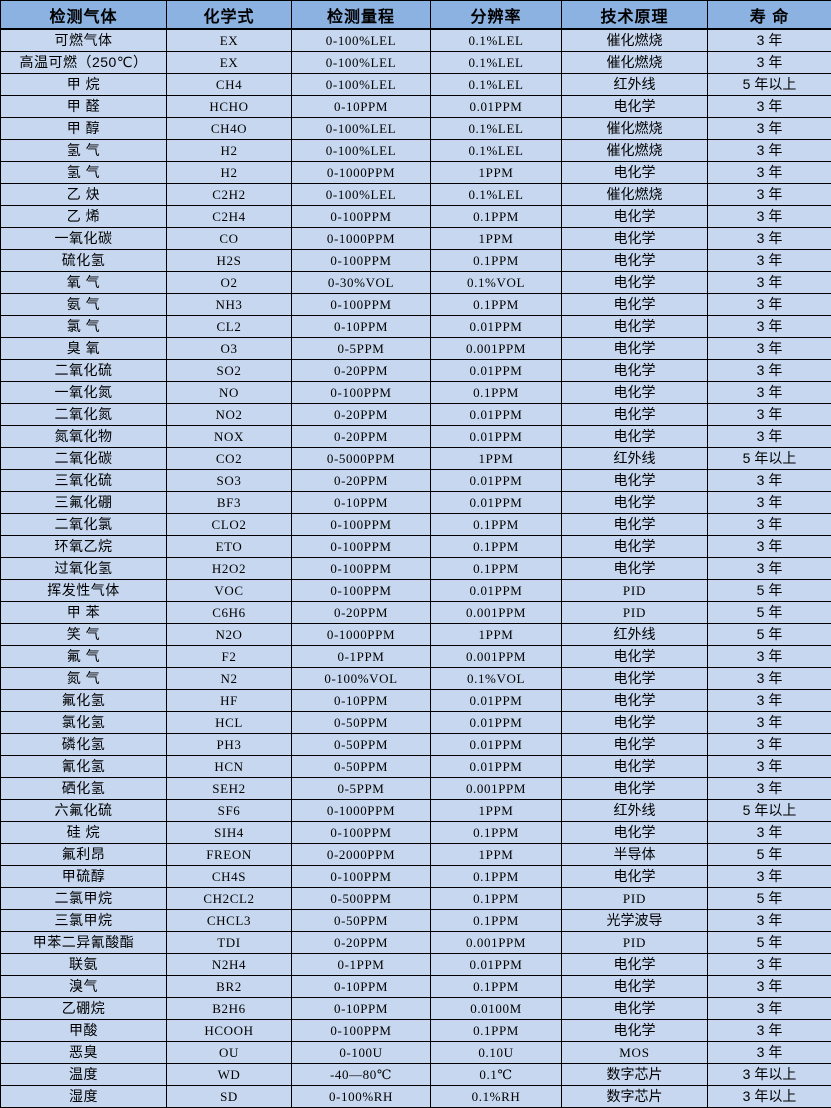  What do you see at coordinates (416, 15) in the screenshot?
I see `table-header-row: 检测气体 化学式 检测量程 分辨率 技术原理 寿 命` at bounding box center [416, 15].